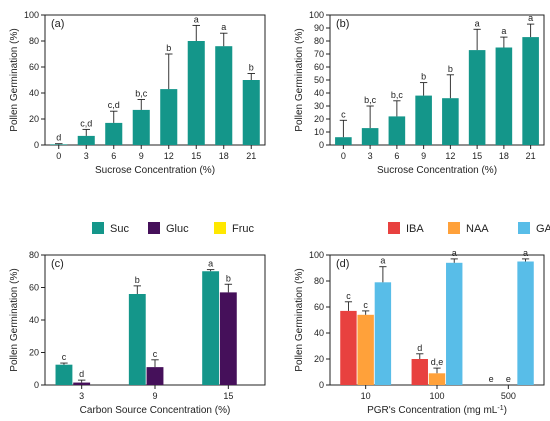  What do you see at coordinates (319, 54) in the screenshot?
I see `y-tick-label: 70` at bounding box center [319, 54].